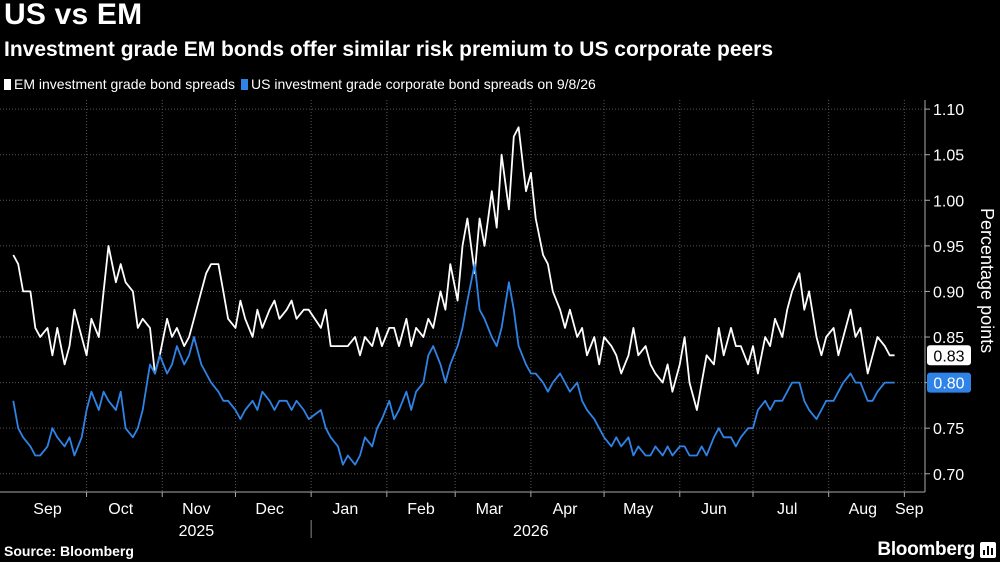 The height and width of the screenshot is (562, 1000). Describe the element at coordinates (948, 110) in the screenshot. I see `y-tick-label: 1.10` at that location.